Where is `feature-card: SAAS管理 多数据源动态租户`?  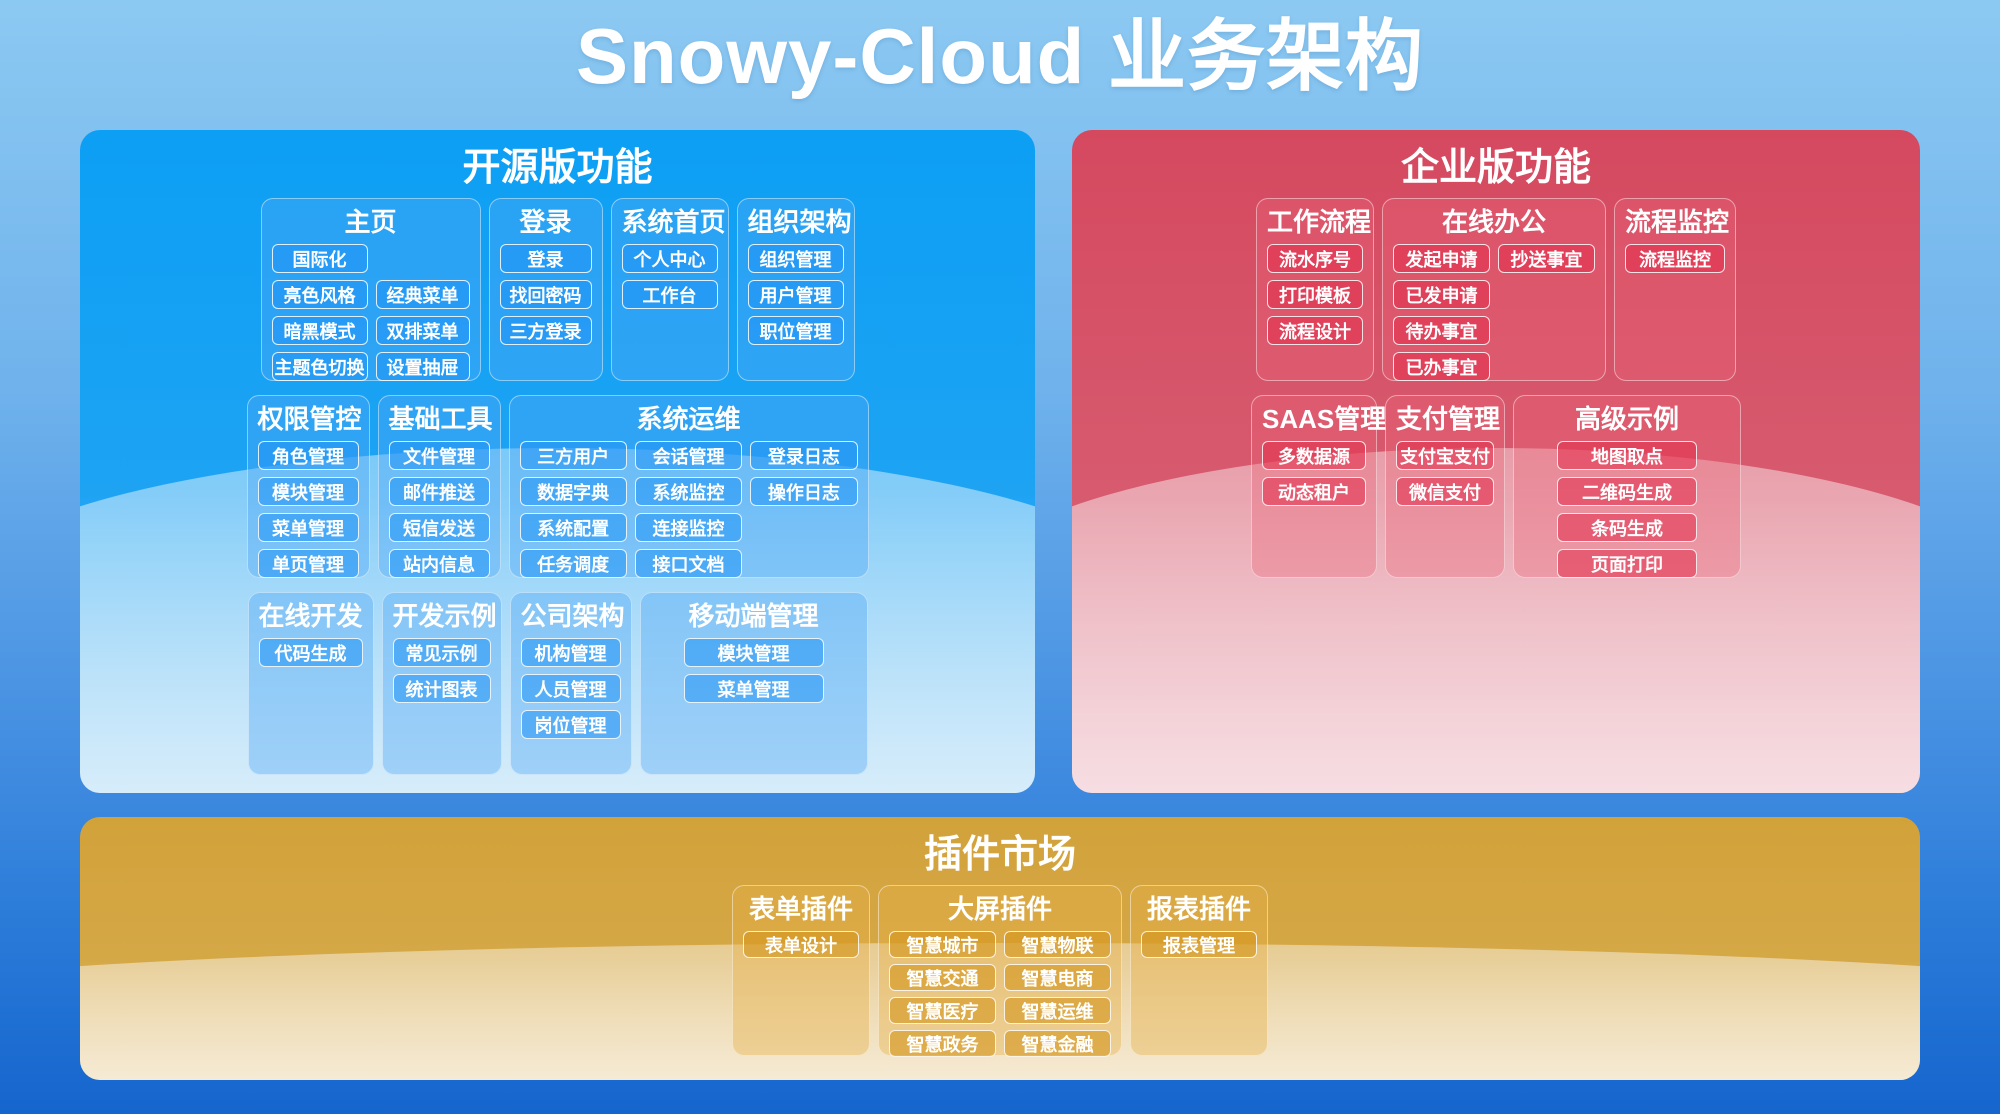 feature-card: SAAS管理 多数据源动态租户 is located at coordinates (1319, 486).